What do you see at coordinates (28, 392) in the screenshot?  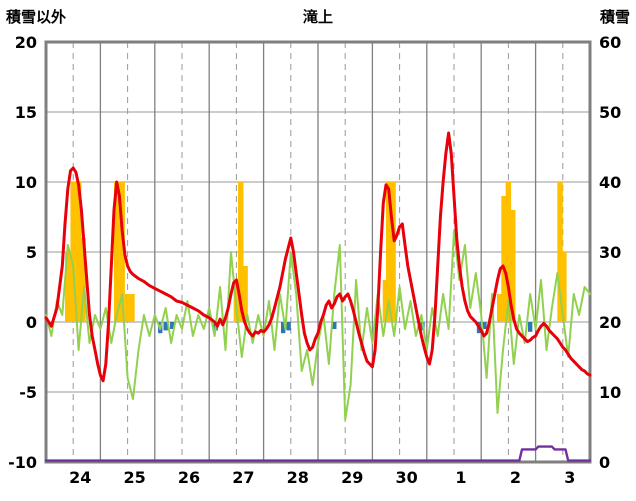 I see `left-tick-label: -5` at bounding box center [28, 392].